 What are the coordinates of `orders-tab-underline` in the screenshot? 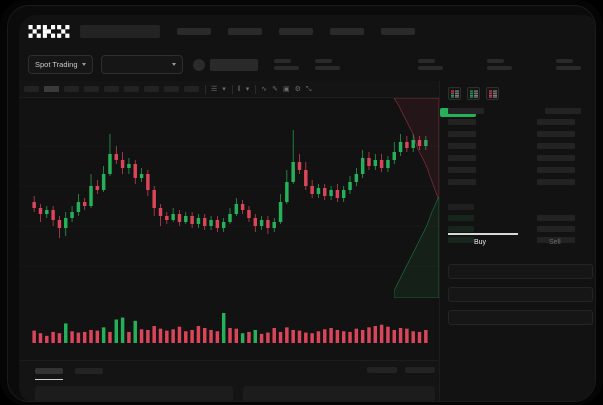 It's located at (49, 379).